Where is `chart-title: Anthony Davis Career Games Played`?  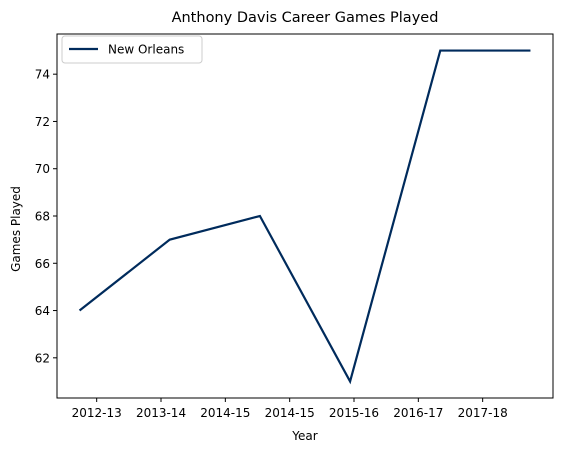 chart-title: Anthony Davis Career Games Played is located at coordinates (305, 18).